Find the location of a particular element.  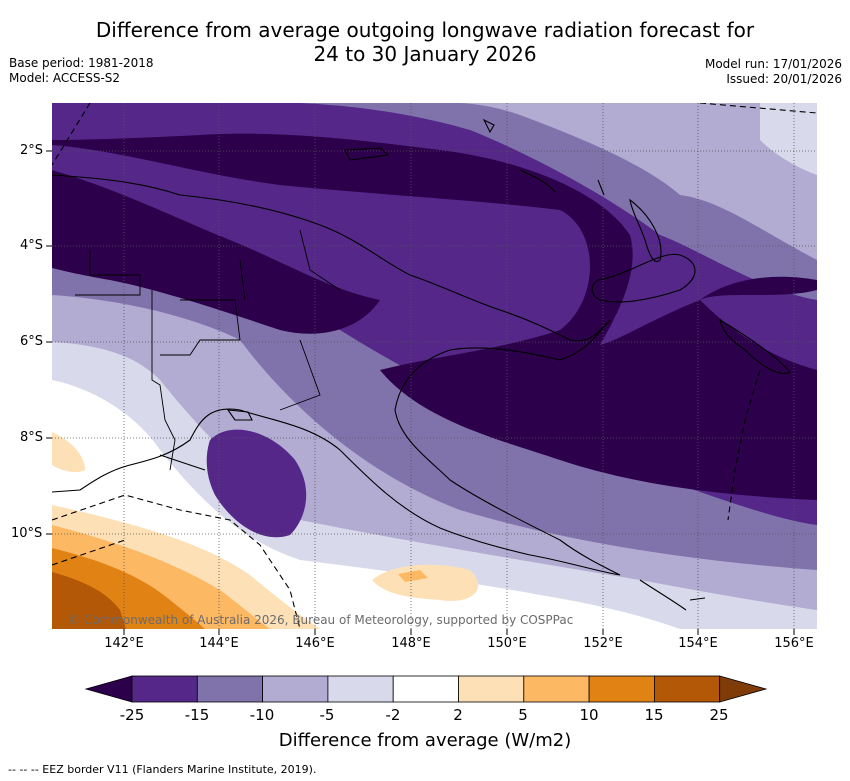

title-line-2: 24 to 30 January 2026 is located at coordinates (425, 54).